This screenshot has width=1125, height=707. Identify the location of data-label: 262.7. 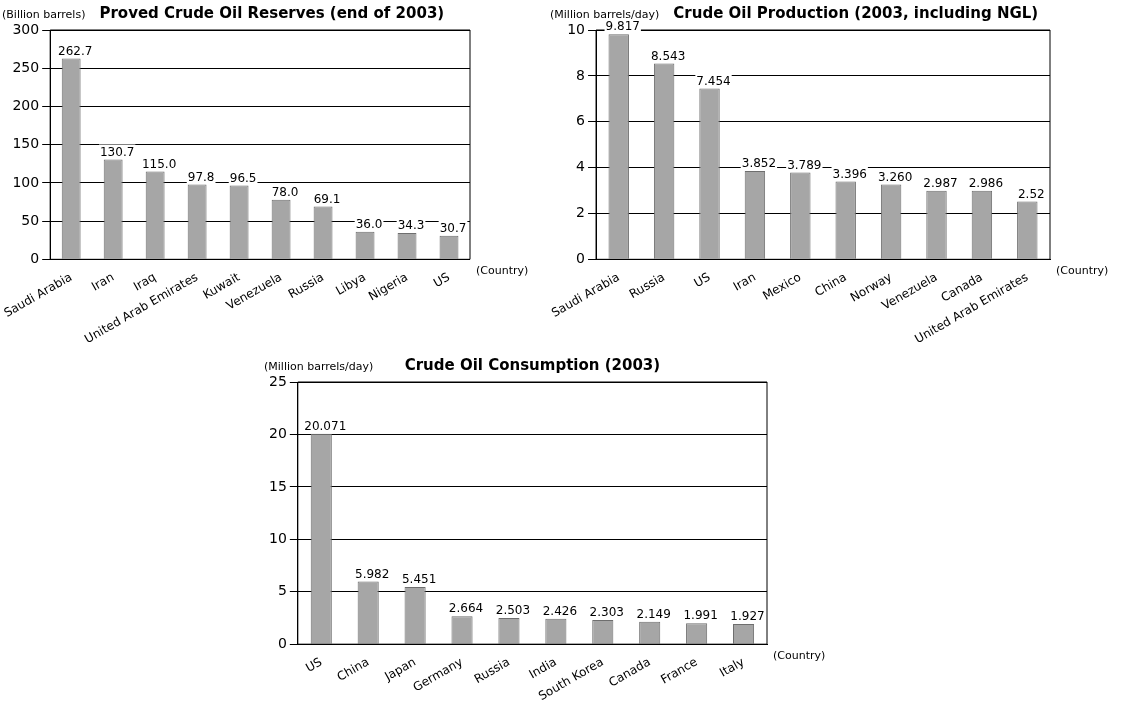
(75, 50).